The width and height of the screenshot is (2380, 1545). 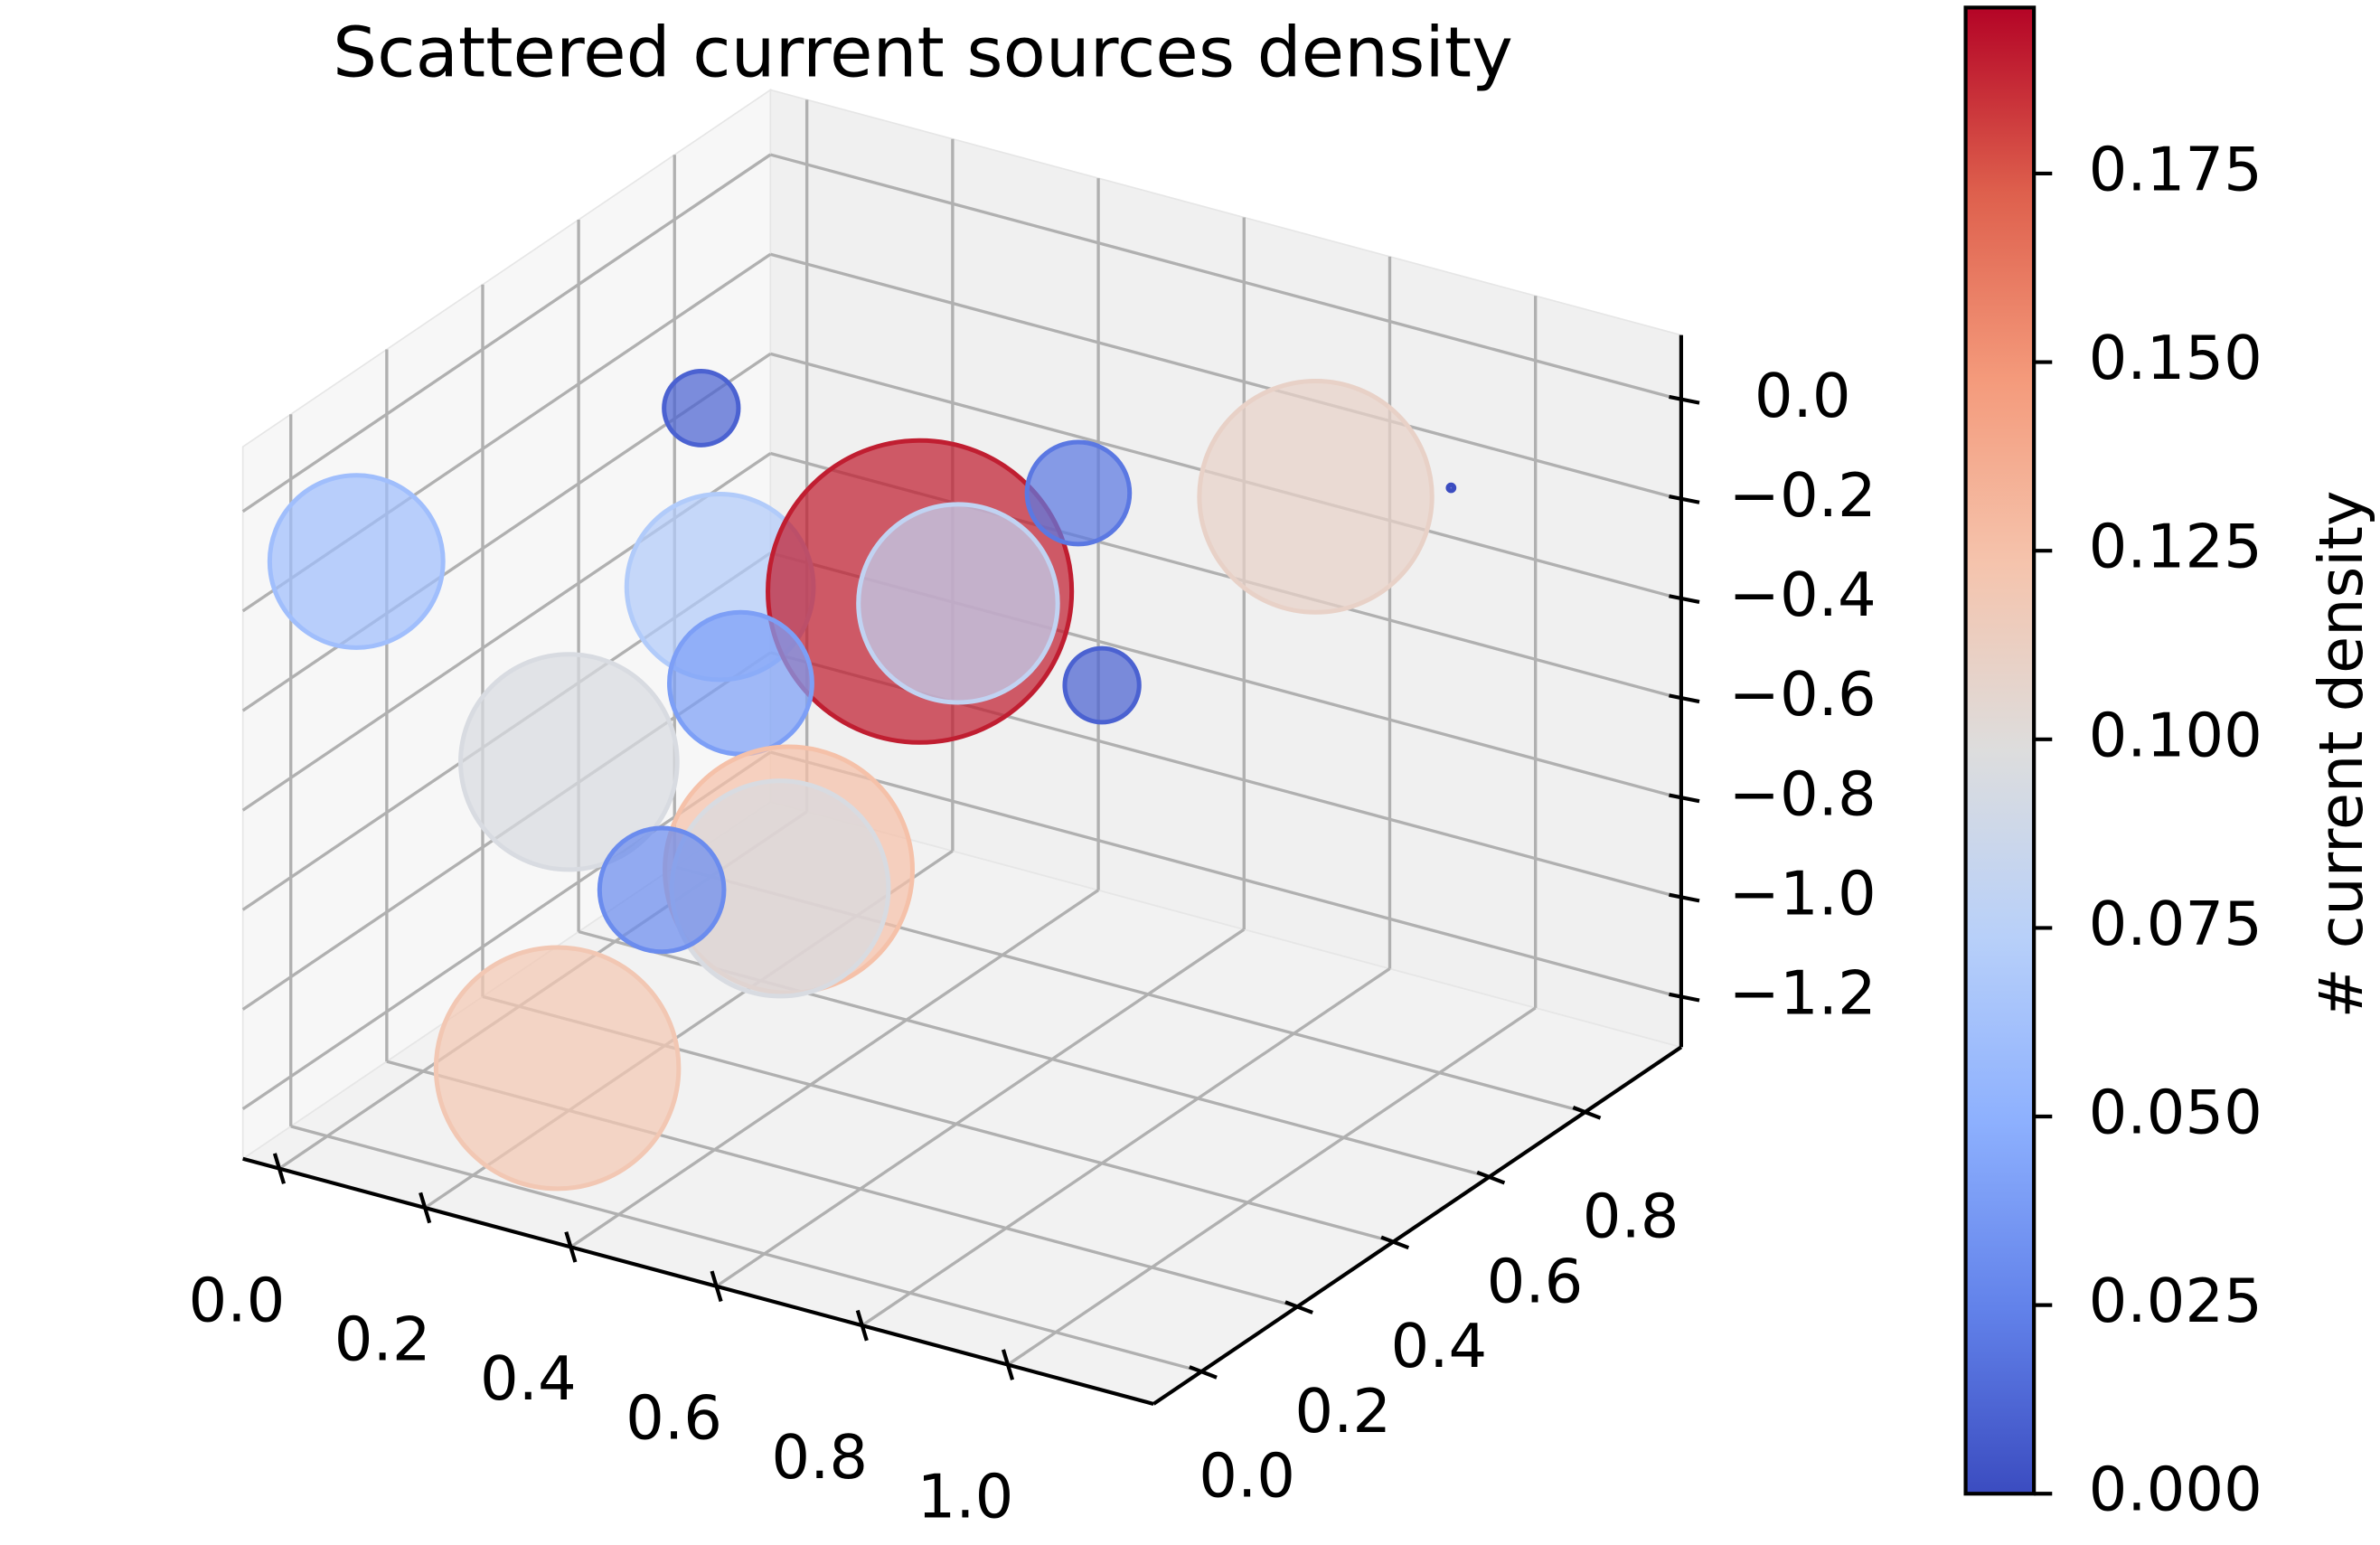 What do you see at coordinates (1536, 1282) in the screenshot?
I see `y-tick-label: 0.6` at bounding box center [1536, 1282].